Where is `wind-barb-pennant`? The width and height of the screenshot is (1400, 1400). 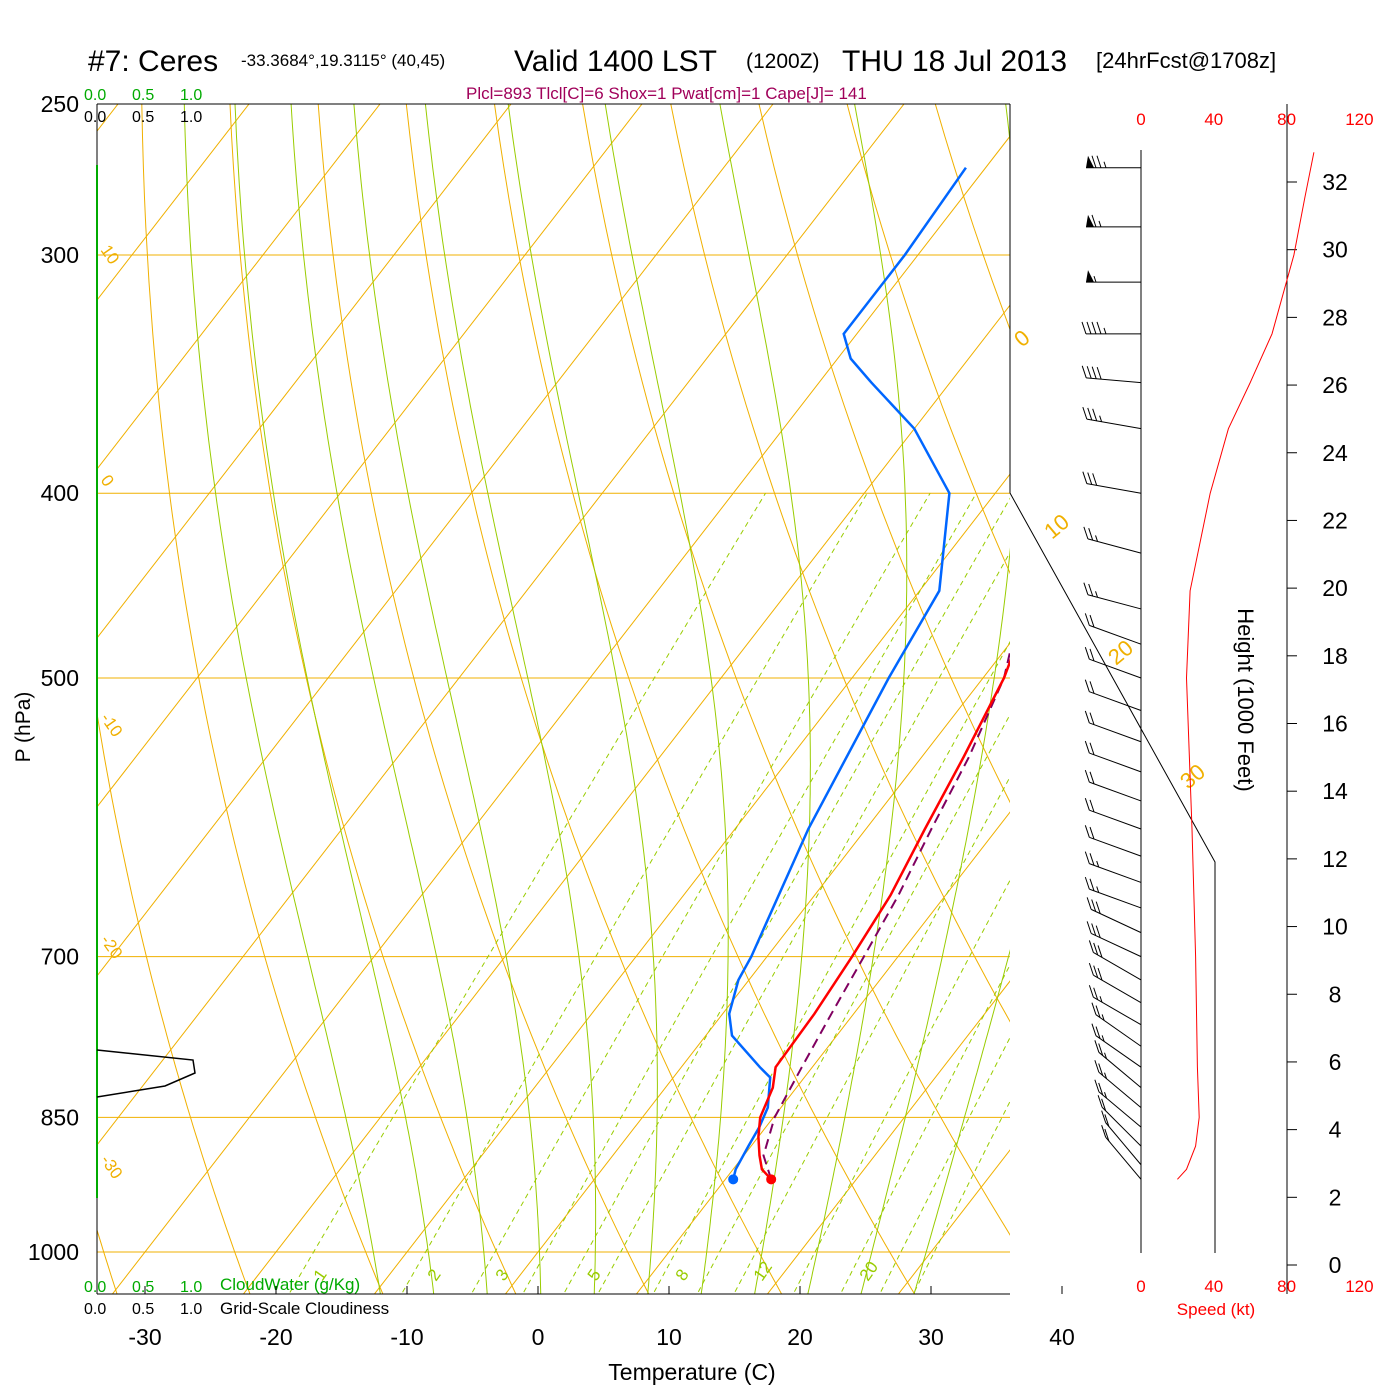
wind-barb-pennant is located at coordinates (1090, 276).